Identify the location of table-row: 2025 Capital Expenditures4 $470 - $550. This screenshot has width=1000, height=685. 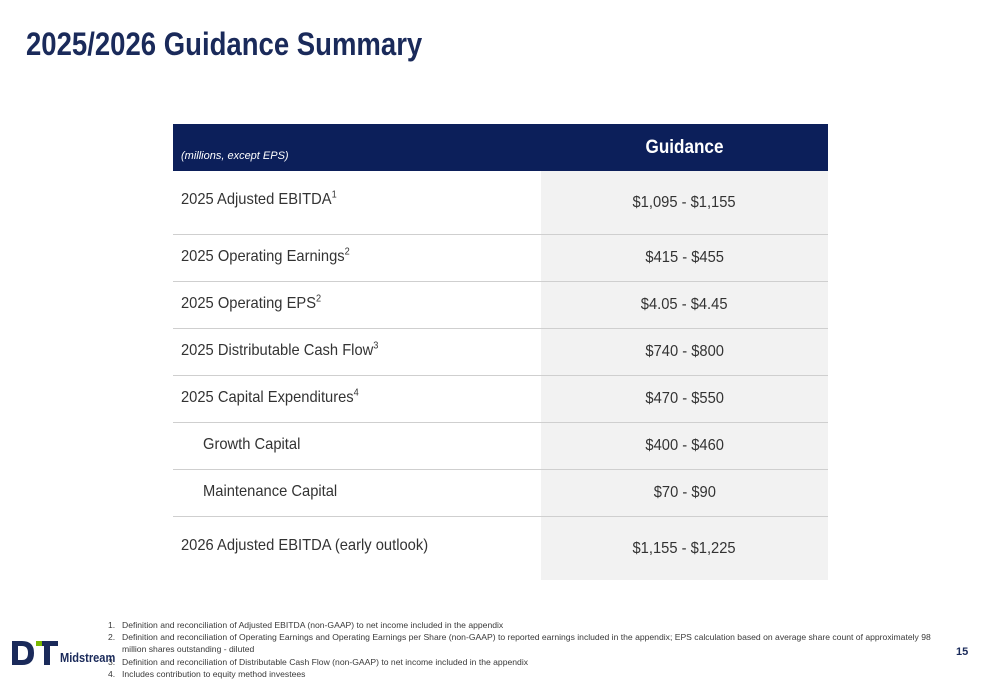
(500, 399).